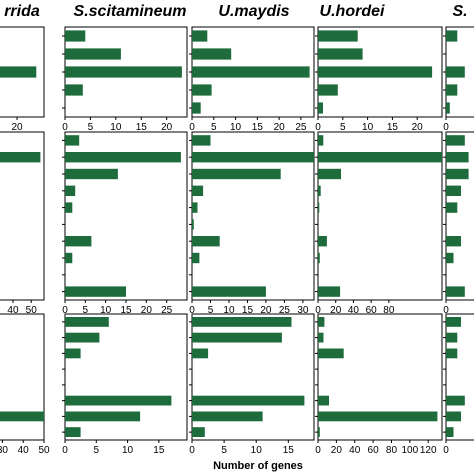 Image resolution: width=474 pixels, height=474 pixels. Describe the element at coordinates (4, 450) in the screenshot. I see `x-tick-label: 30` at that location.